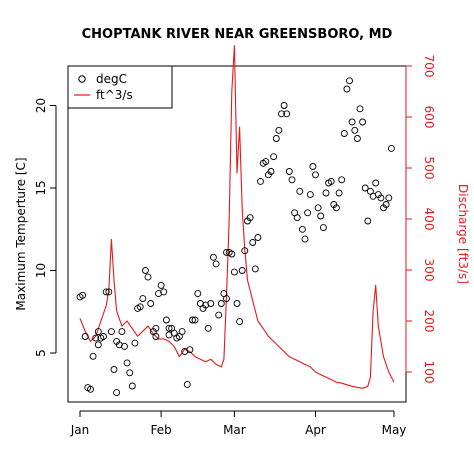  I want to click on legend-degc-symbol, so click(82, 79).